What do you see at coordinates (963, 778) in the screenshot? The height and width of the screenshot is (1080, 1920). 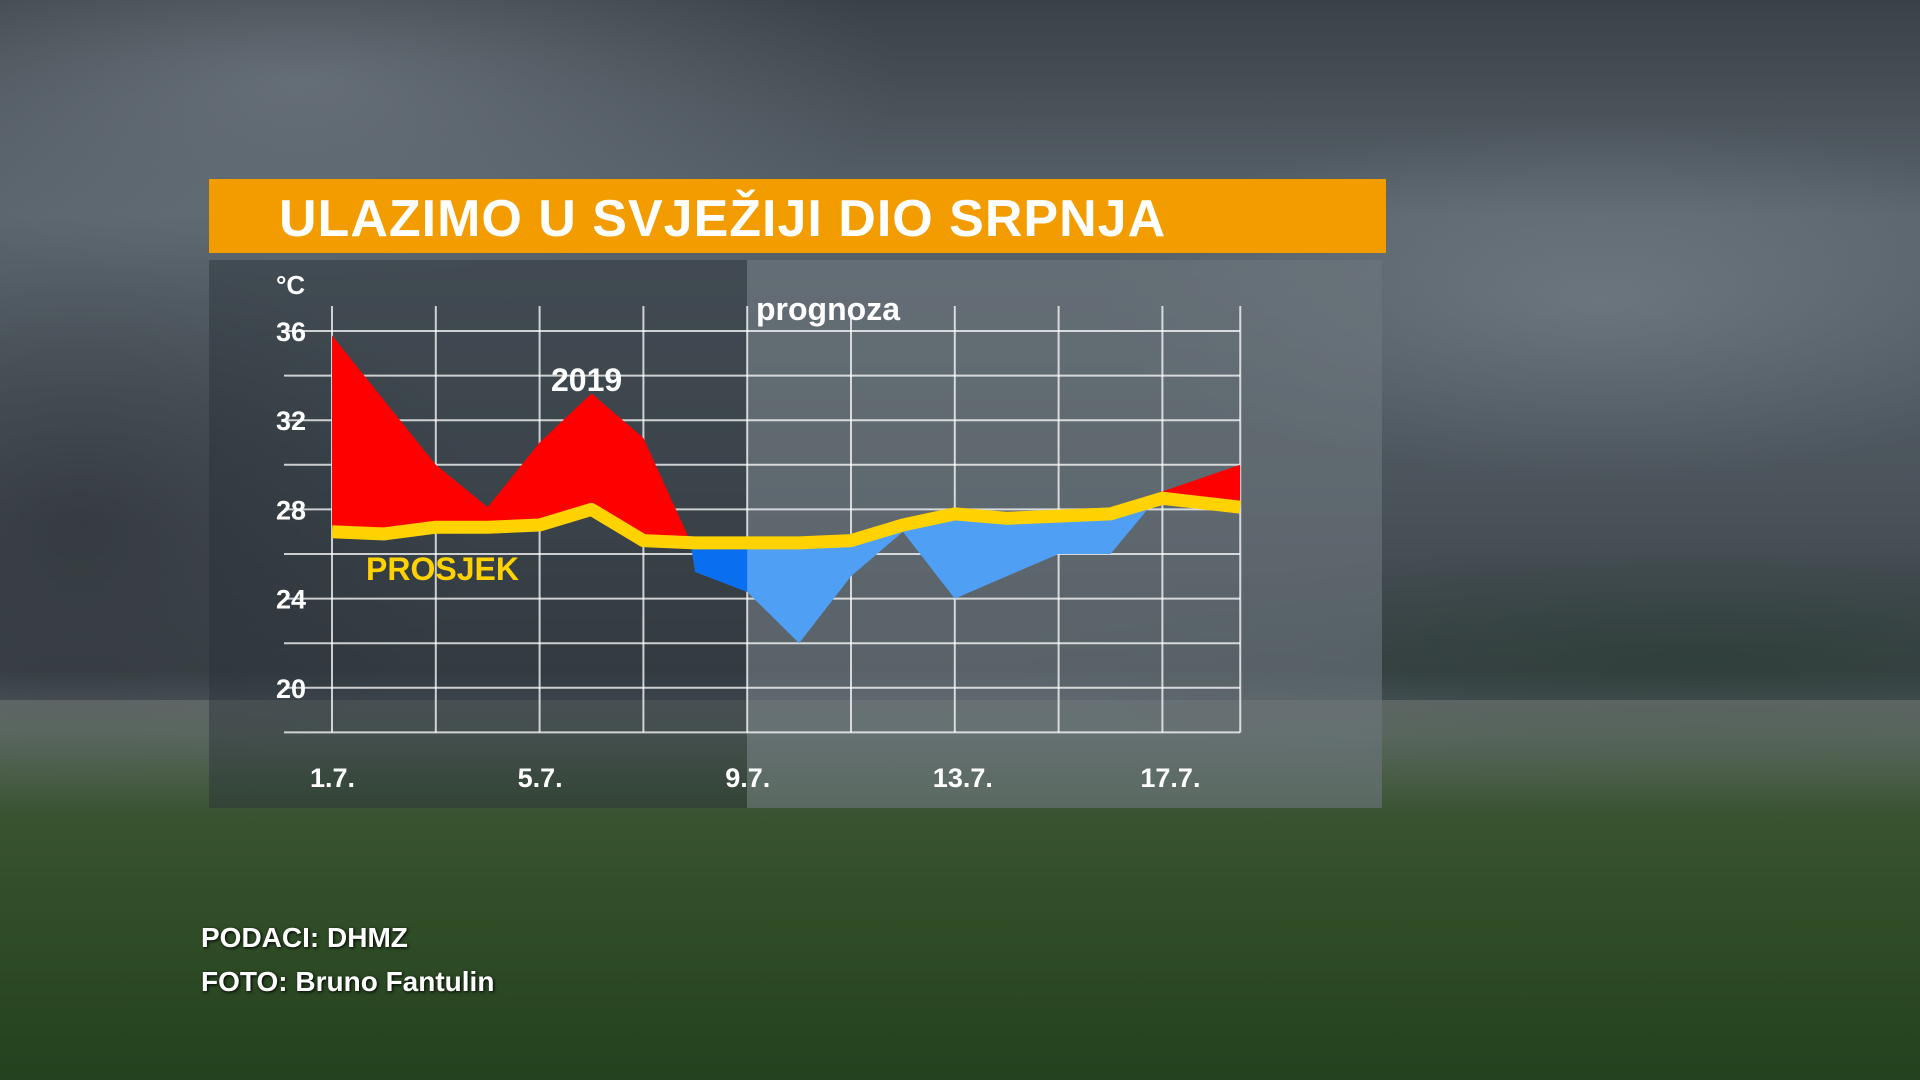 I see `x-tick-label: 13.7.` at bounding box center [963, 778].